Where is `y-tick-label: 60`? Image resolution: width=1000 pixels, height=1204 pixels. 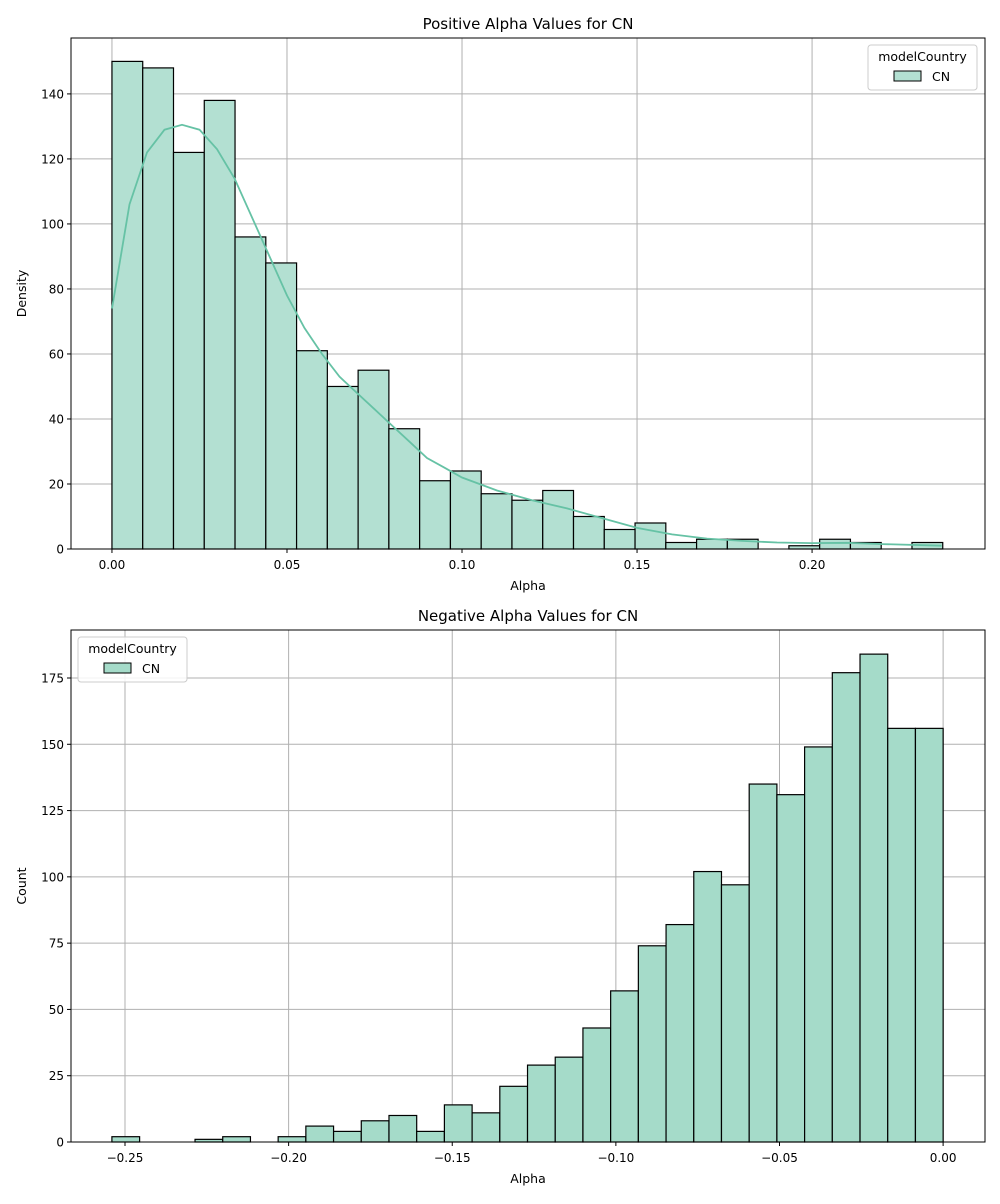 y-tick-label: 60 is located at coordinates (56, 354).